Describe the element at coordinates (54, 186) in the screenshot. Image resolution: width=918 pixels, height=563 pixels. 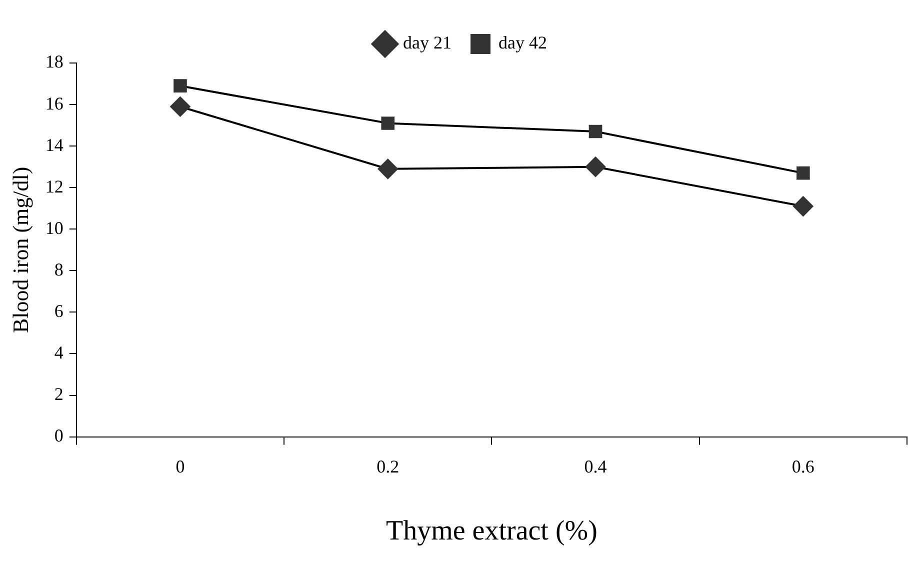
I see `y-tick-label: 12` at that location.